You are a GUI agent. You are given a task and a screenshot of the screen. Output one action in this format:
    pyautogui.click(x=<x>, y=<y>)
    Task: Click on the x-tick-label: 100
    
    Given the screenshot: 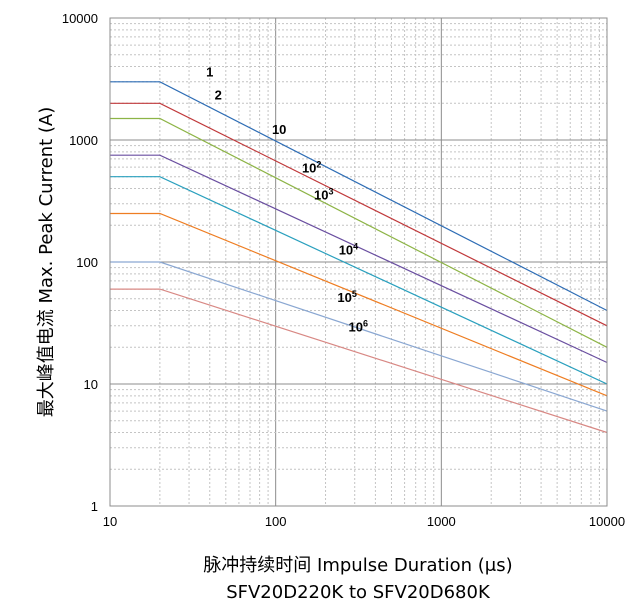 What is the action you would take?
    pyautogui.click(x=276, y=521)
    